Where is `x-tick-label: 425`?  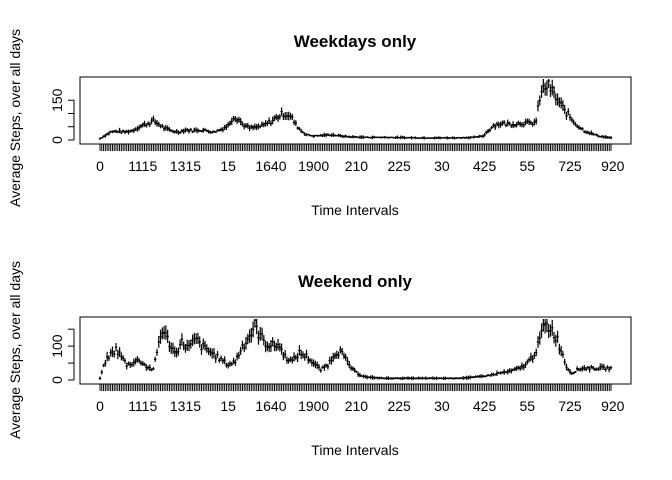 x-tick-label: 425 is located at coordinates (485, 166).